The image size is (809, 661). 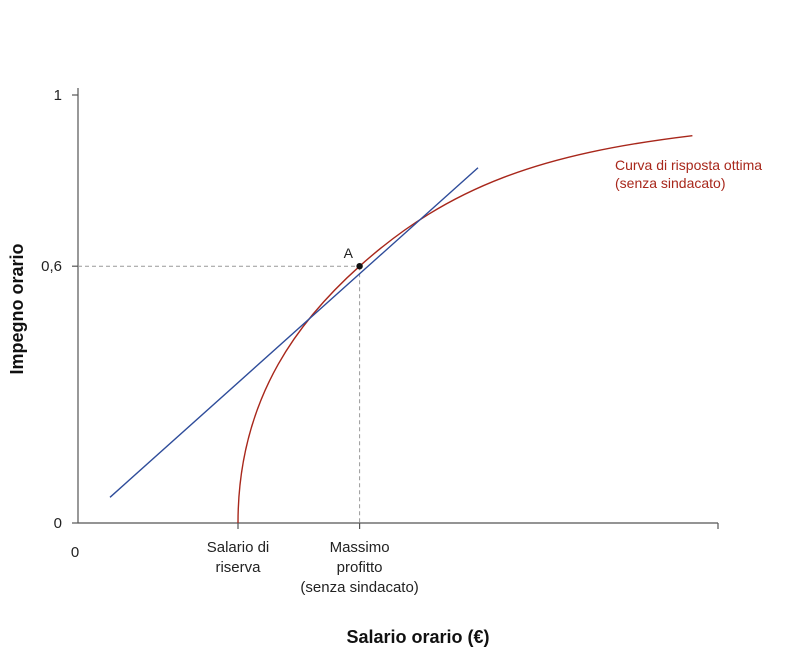 I want to click on x-axis-title: Salario orario (€), so click(x=417, y=637).